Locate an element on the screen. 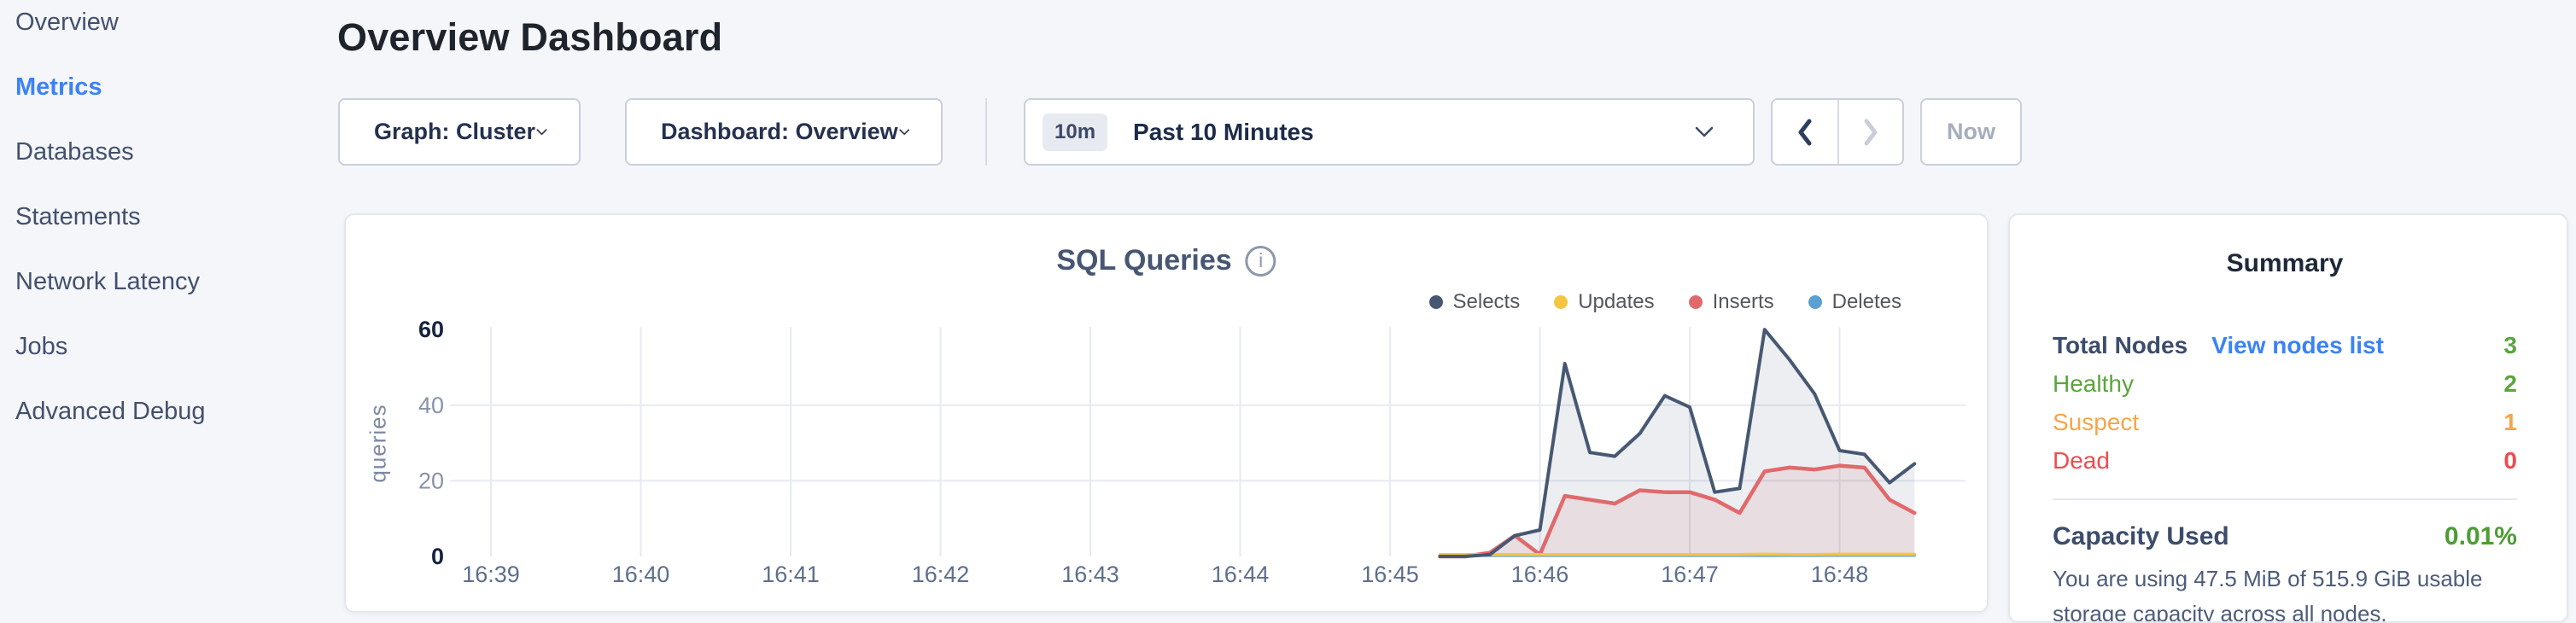 The image size is (2576, 623). sidebar-item-overview: Overview is located at coordinates (67, 22).